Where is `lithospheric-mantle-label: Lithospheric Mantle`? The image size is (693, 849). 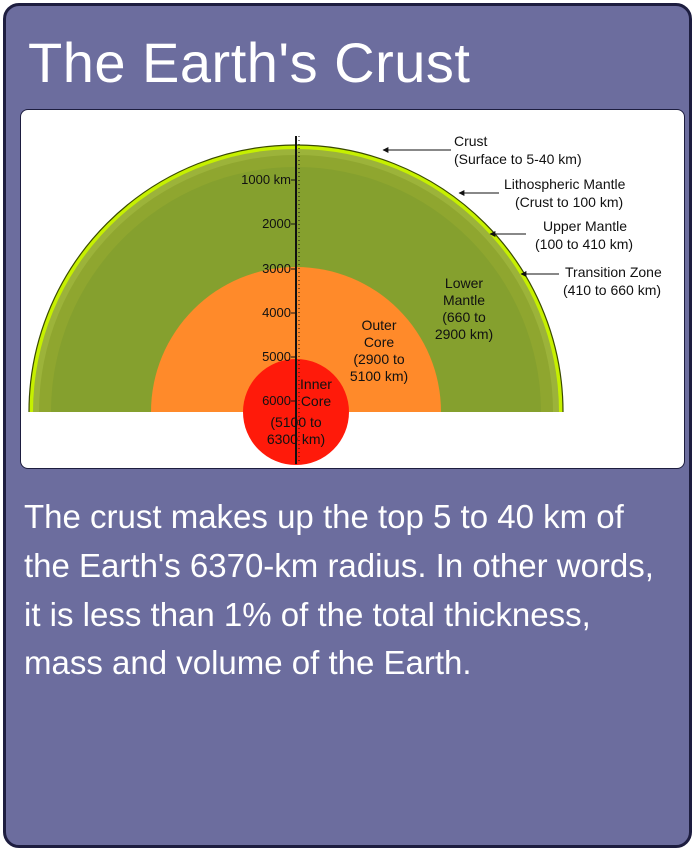 lithospheric-mantle-label: Lithospheric Mantle is located at coordinates (565, 184).